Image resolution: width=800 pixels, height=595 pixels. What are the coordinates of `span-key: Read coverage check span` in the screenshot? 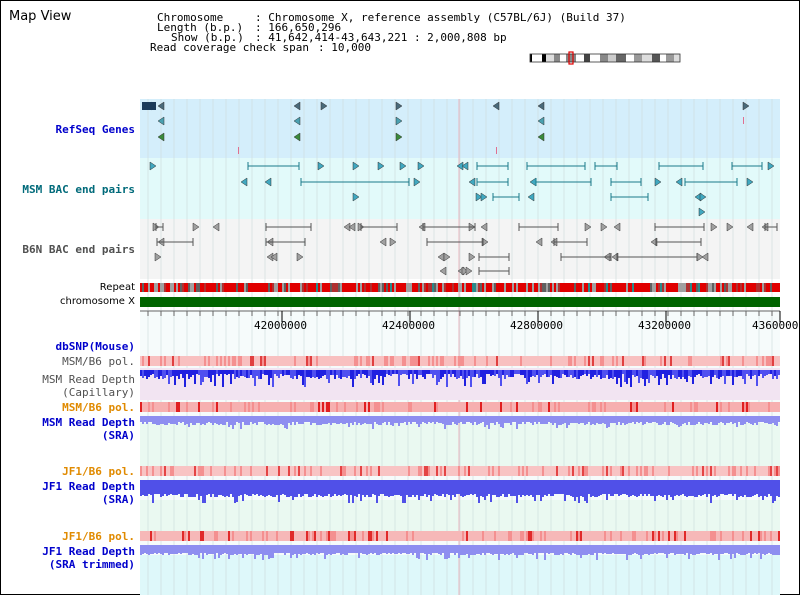 It's located at (229, 47).